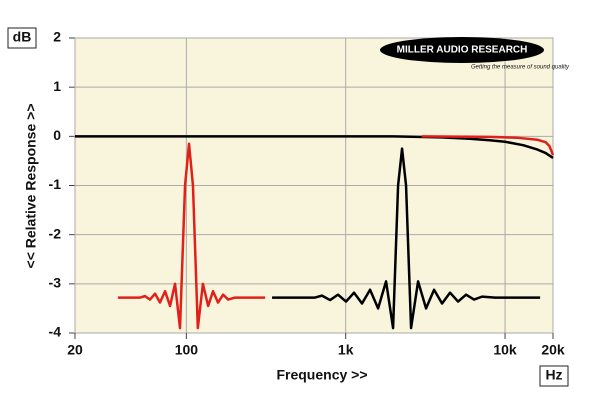 This screenshot has width=600, height=404. I want to click on x-tick-label: 10k, so click(505, 350).